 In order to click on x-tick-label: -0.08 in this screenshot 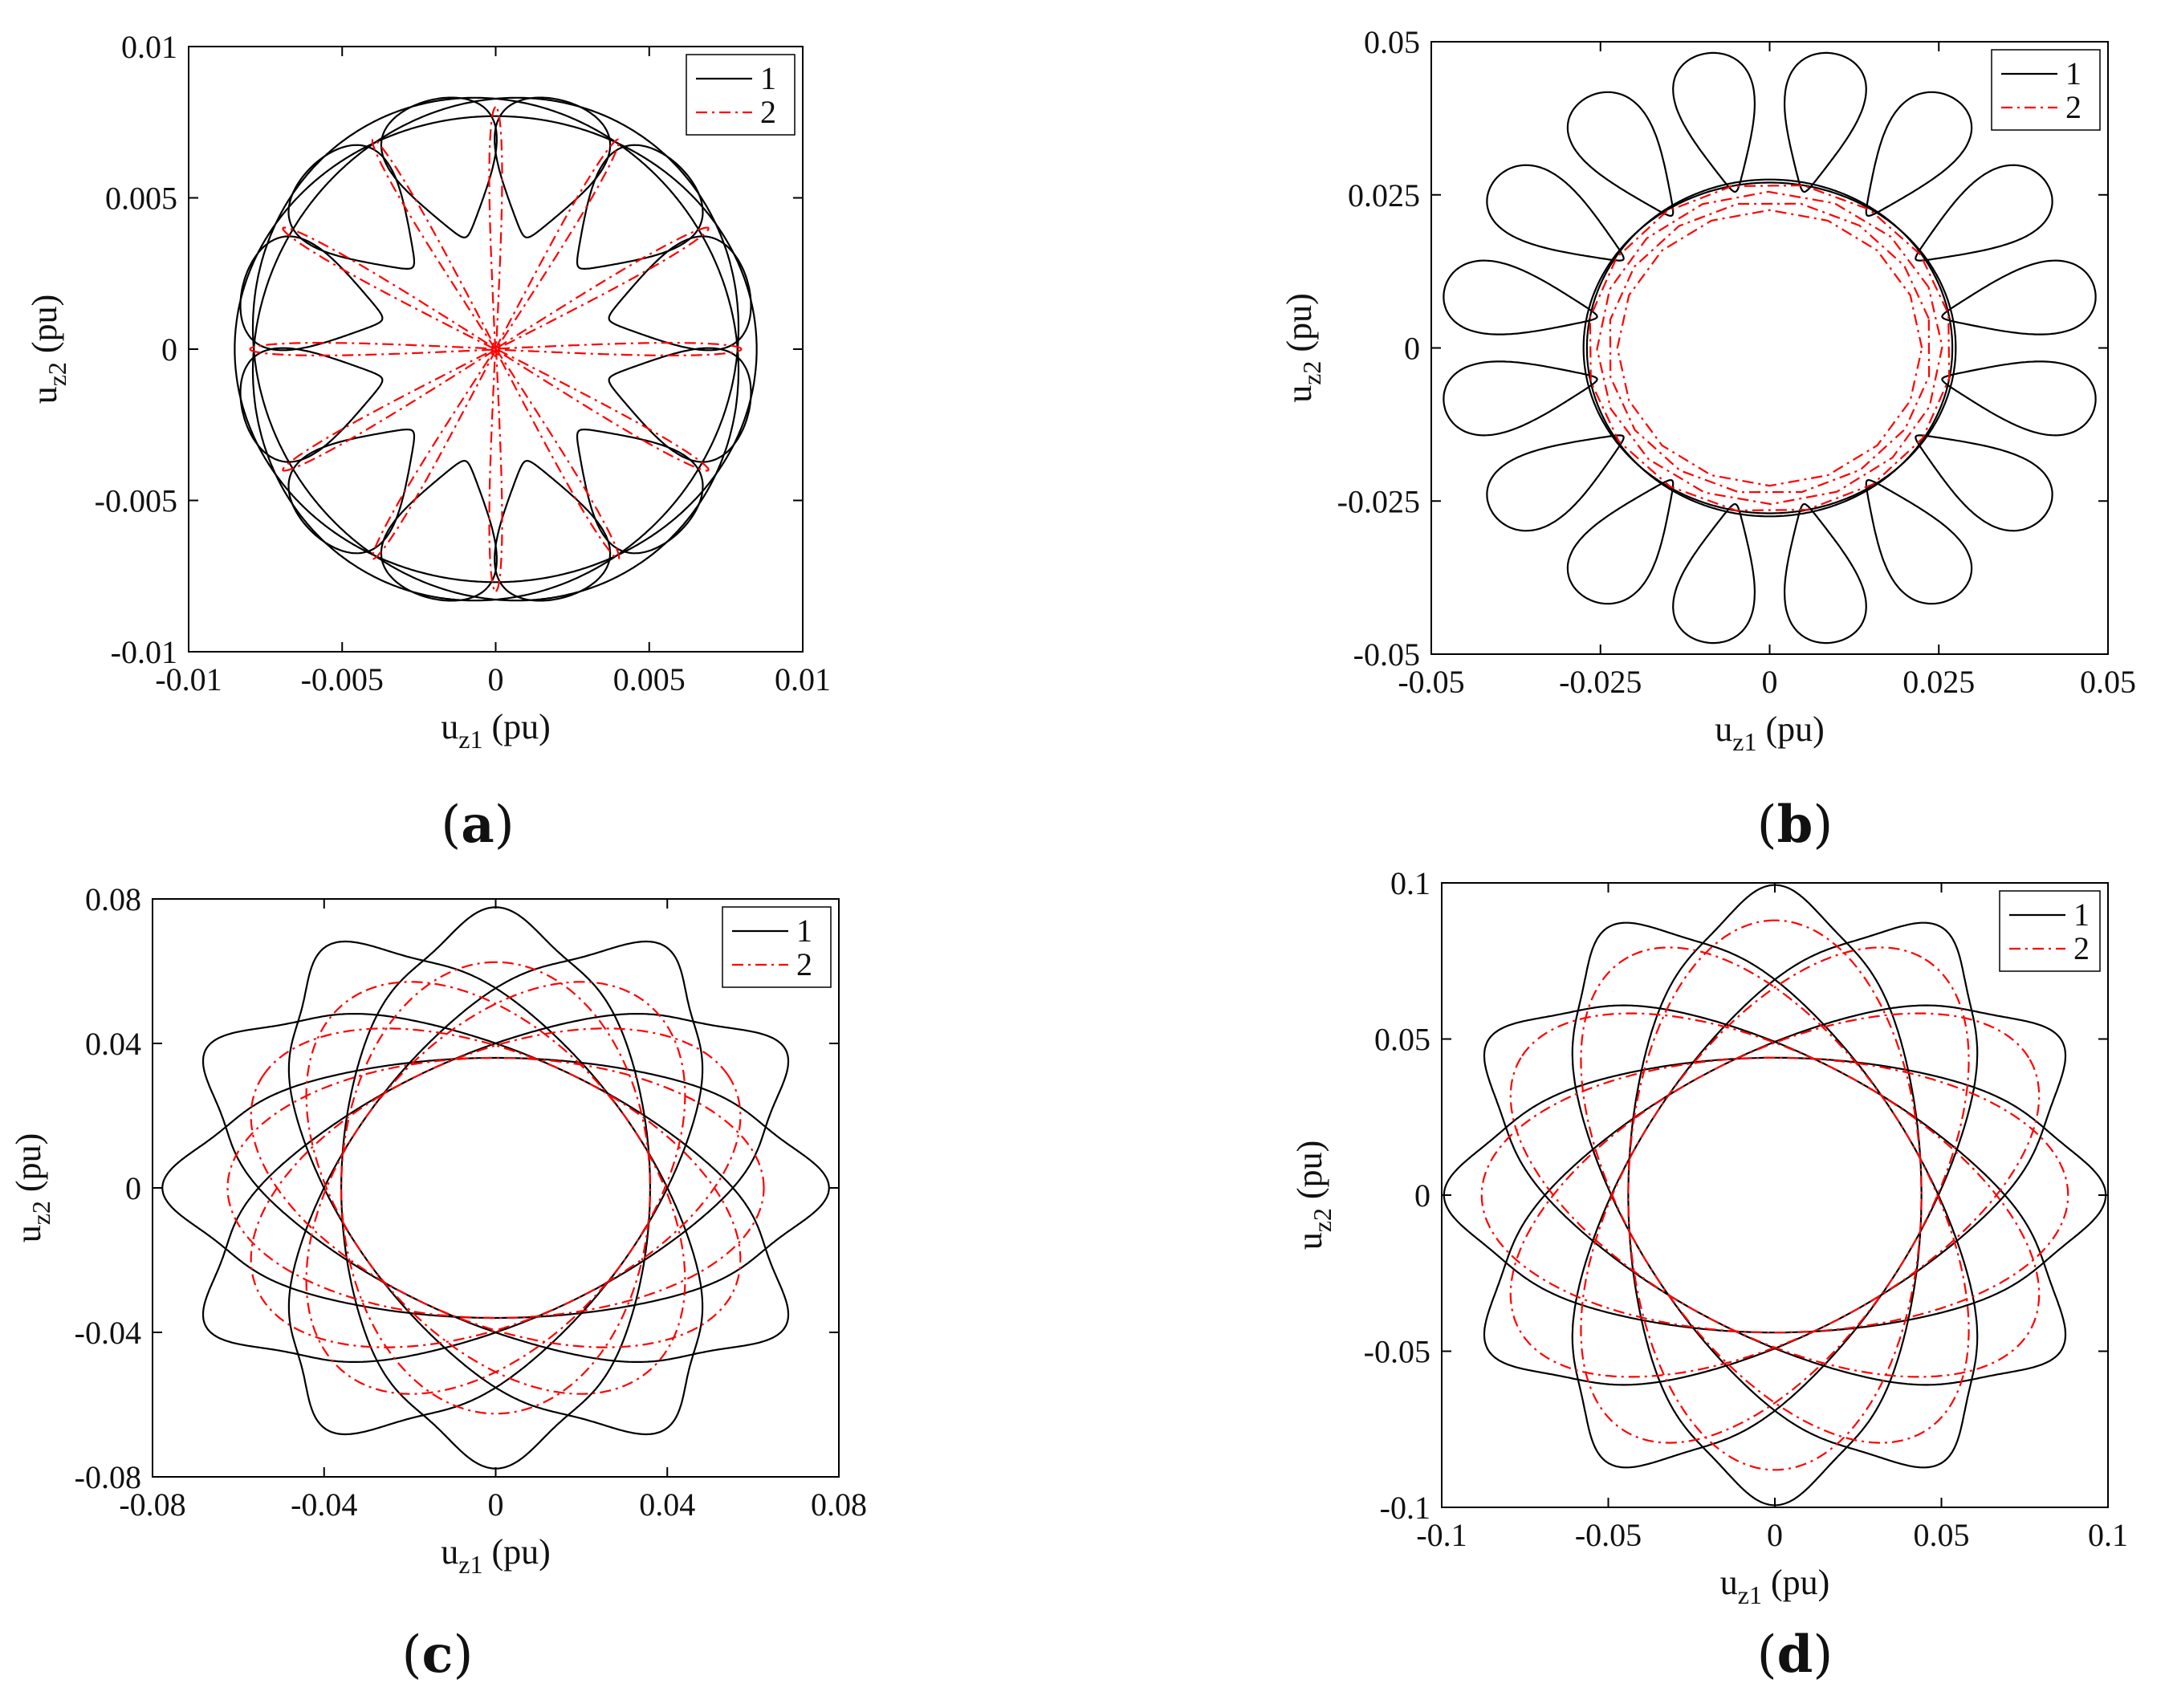, I will do `click(152, 1505)`.